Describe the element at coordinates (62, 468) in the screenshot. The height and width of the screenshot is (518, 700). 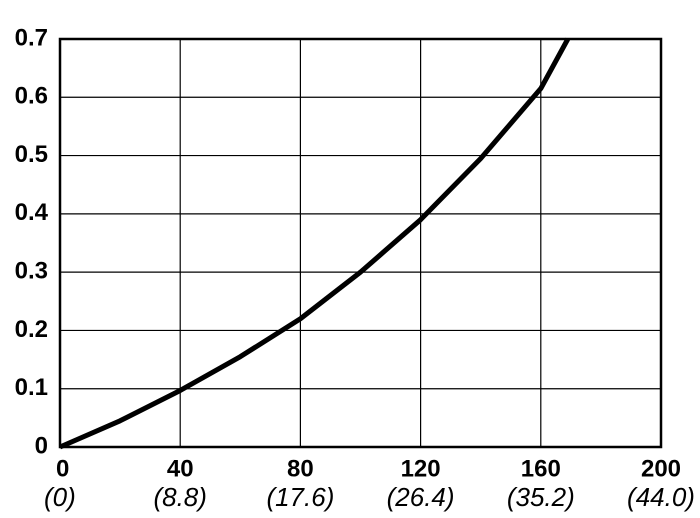
I see `x-tick-label: 0` at that location.